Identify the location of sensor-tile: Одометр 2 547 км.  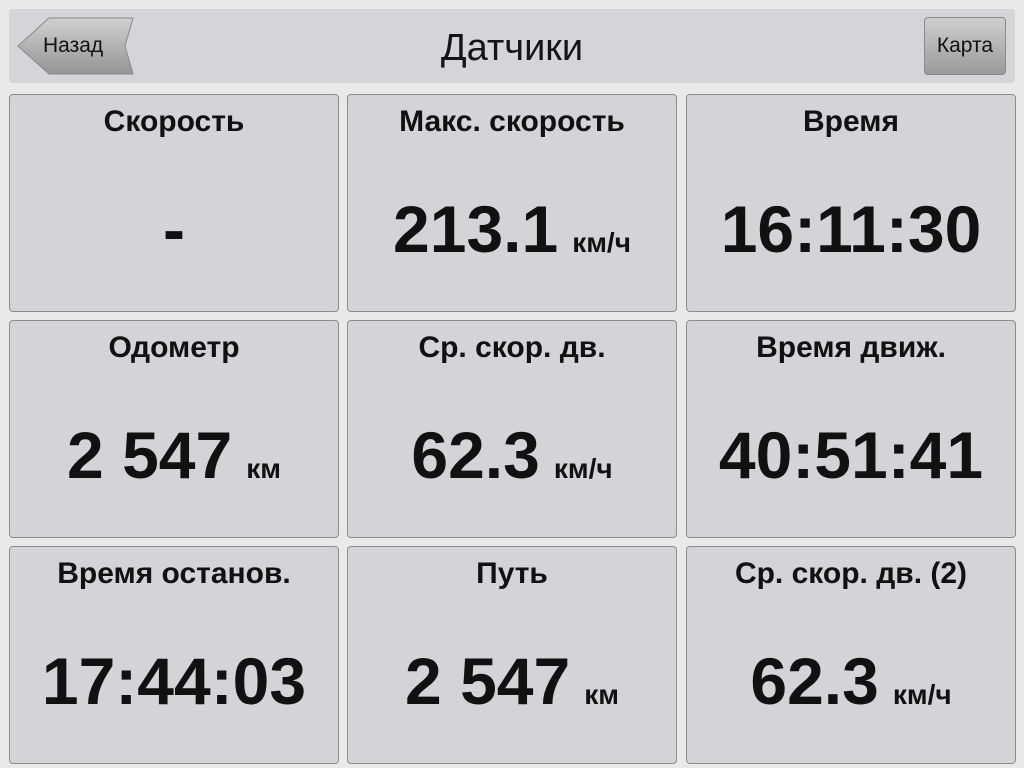
(174, 429).